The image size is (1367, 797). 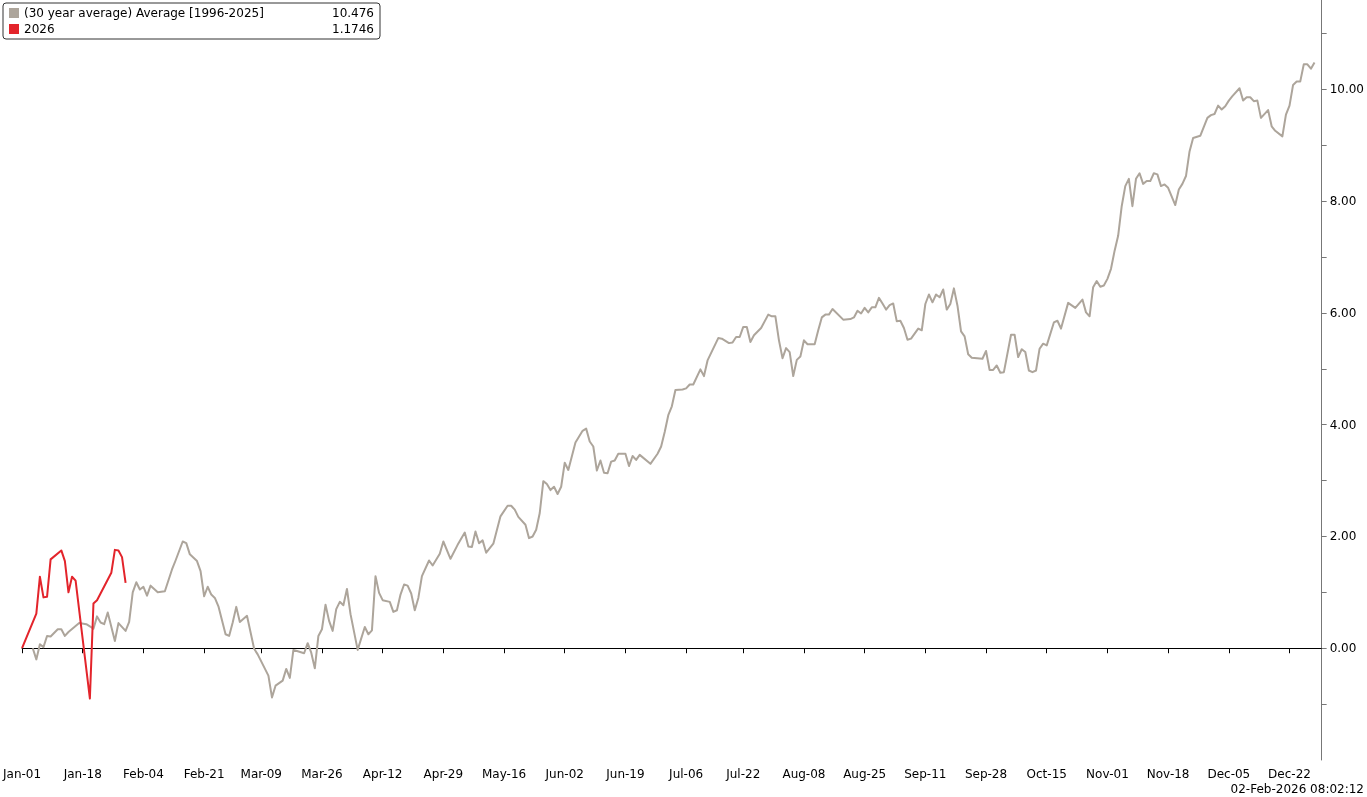 I want to click on legend-label: (30 year average) Average [1996-2025], so click(x=144, y=13).